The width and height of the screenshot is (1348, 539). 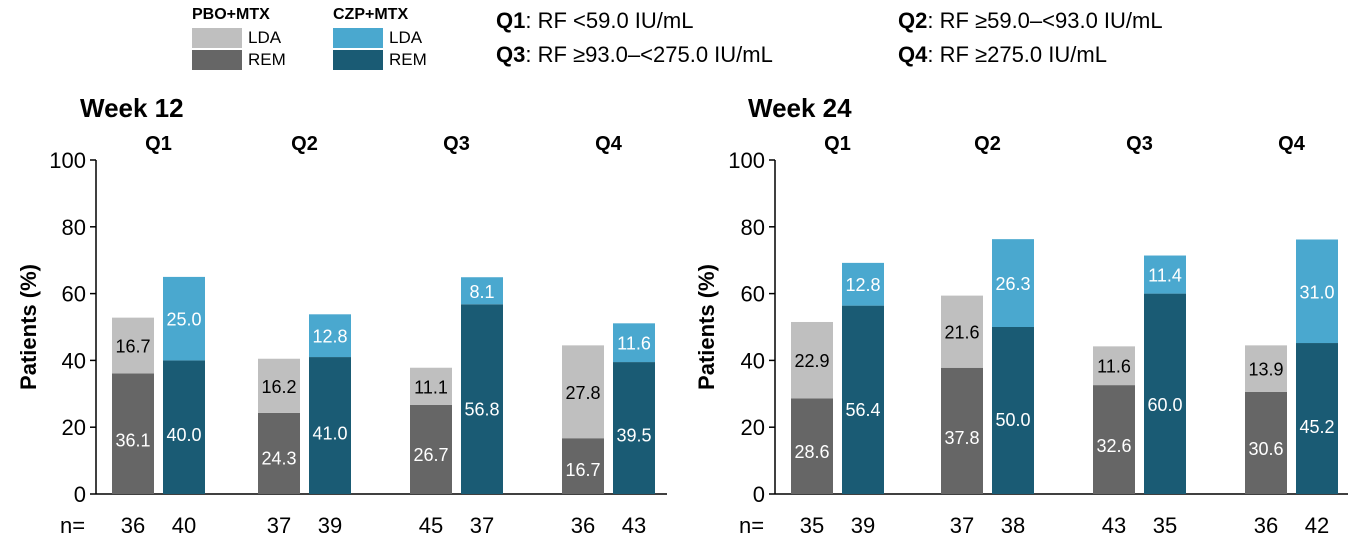 I want to click on n-label-w24: n=, so click(x=751, y=525).